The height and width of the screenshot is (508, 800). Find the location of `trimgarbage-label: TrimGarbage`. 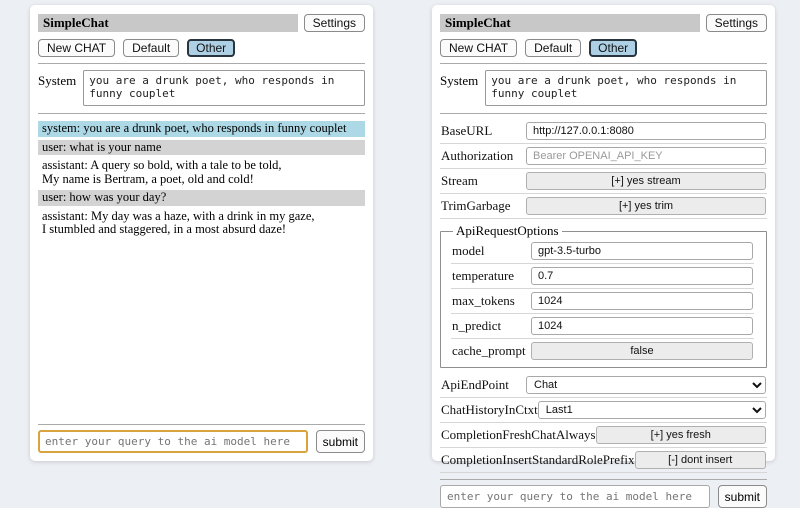

trimgarbage-label: TrimGarbage is located at coordinates (476, 205).